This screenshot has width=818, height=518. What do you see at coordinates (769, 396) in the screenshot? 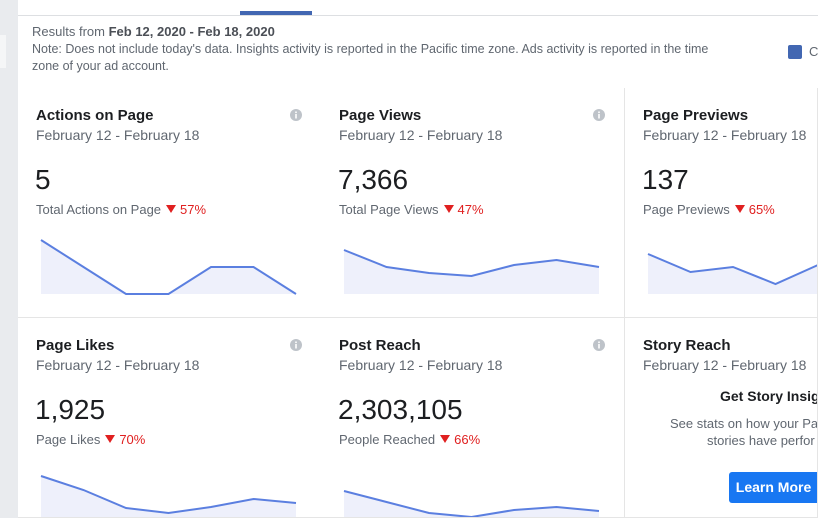
I see `story-heading: Get Story Insigh` at bounding box center [769, 396].